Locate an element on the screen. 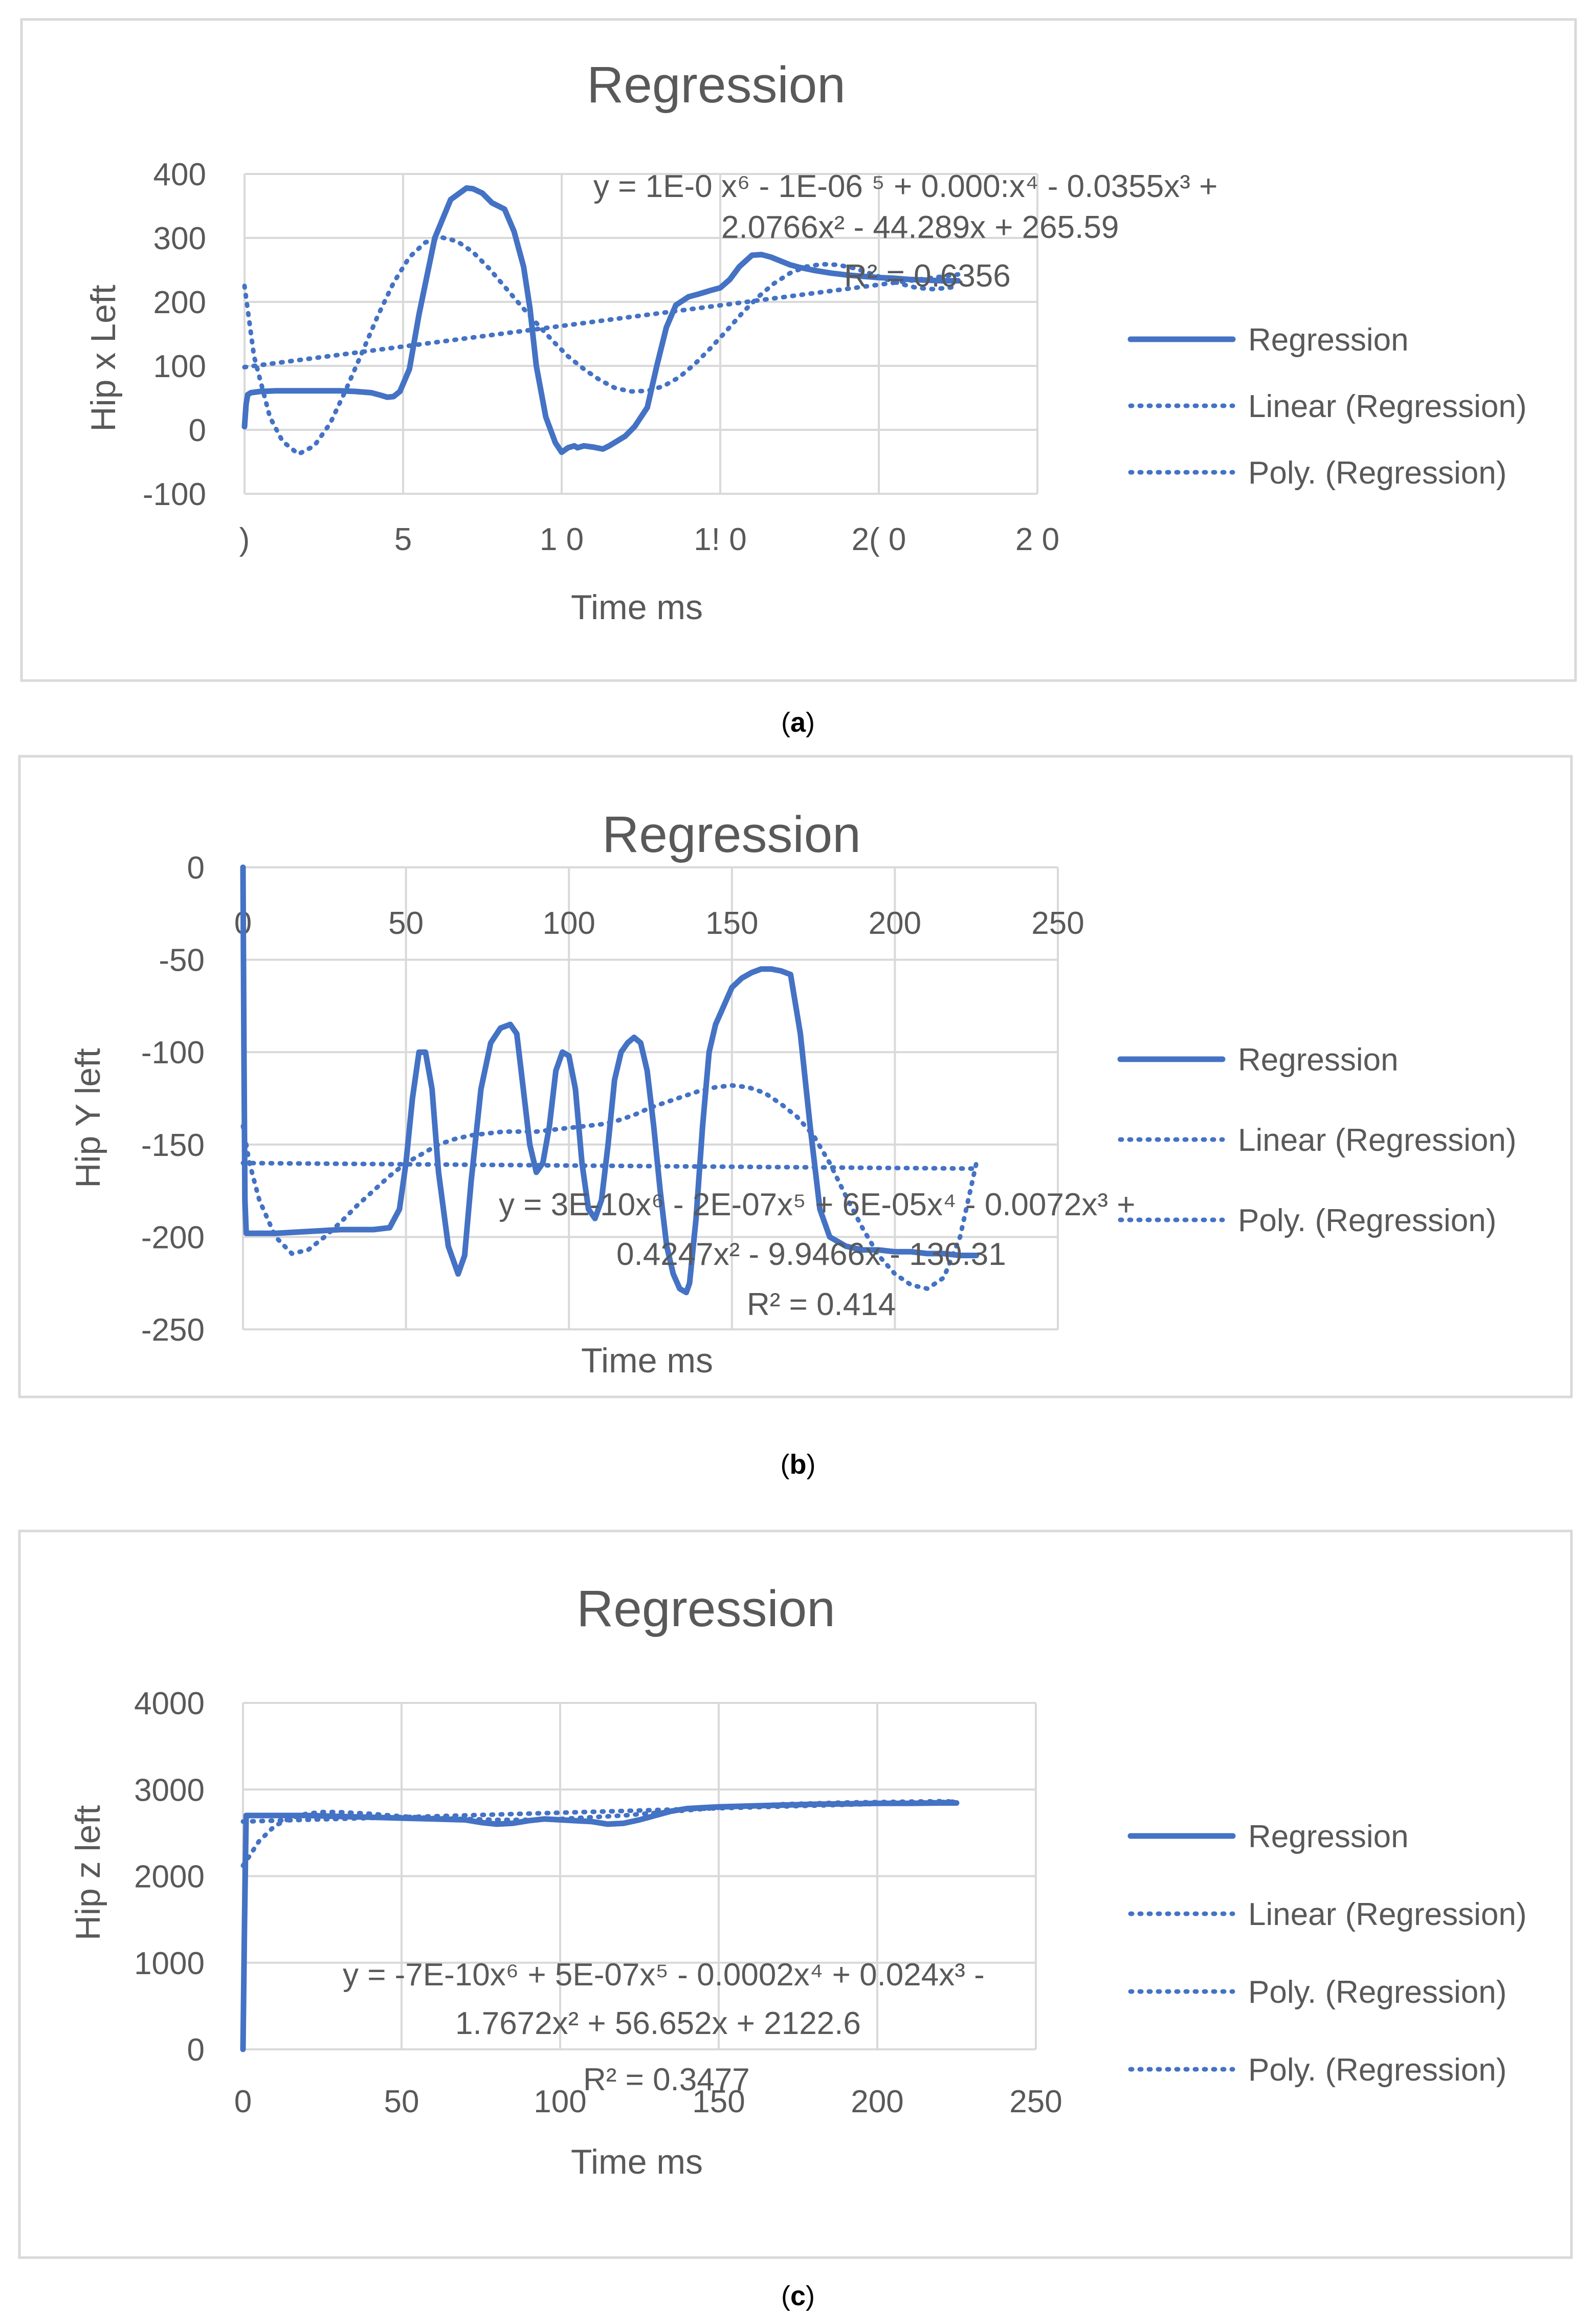  legend-label-c-0: Regression is located at coordinates (1328, 1837).